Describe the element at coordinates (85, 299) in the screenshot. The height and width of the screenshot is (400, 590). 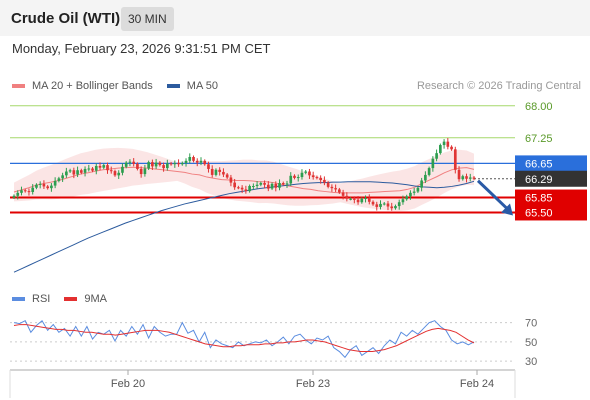
I see `legend-rsi-ma: 9MA` at that location.